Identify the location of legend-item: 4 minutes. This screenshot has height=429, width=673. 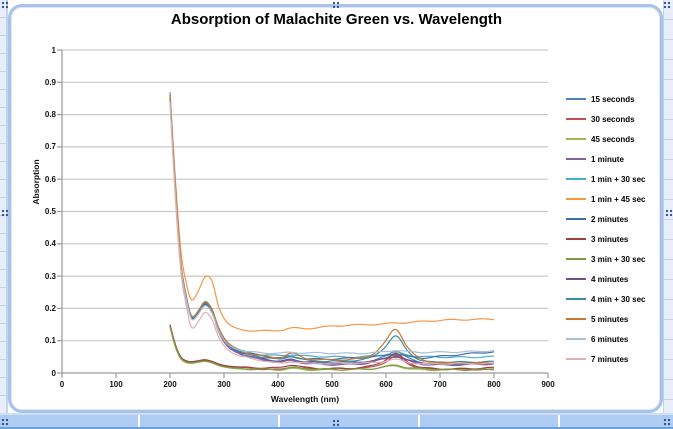
(605, 279).